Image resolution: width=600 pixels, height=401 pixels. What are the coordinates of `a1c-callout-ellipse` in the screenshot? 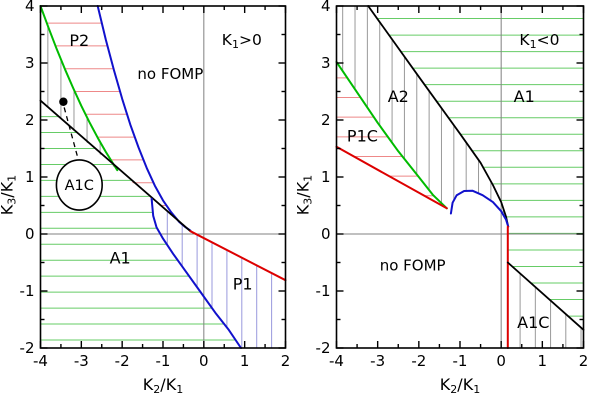 It's located at (79, 185).